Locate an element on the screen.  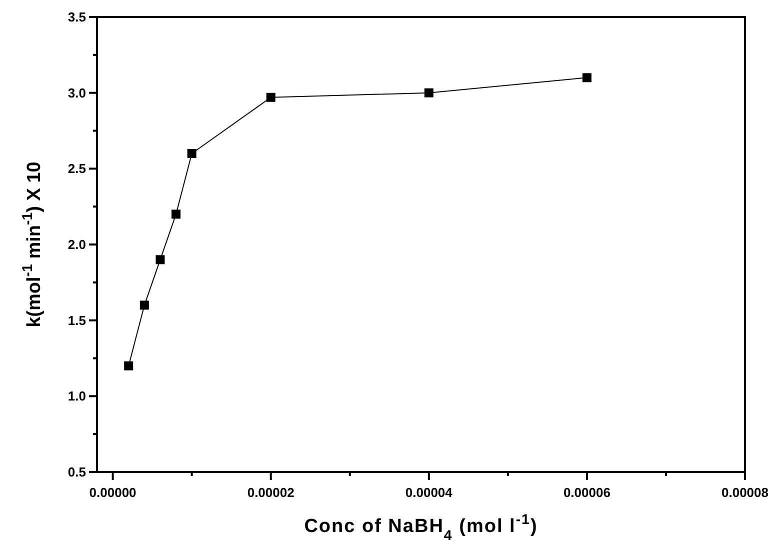
x-tick-label: 0.00002 is located at coordinates (270, 492).